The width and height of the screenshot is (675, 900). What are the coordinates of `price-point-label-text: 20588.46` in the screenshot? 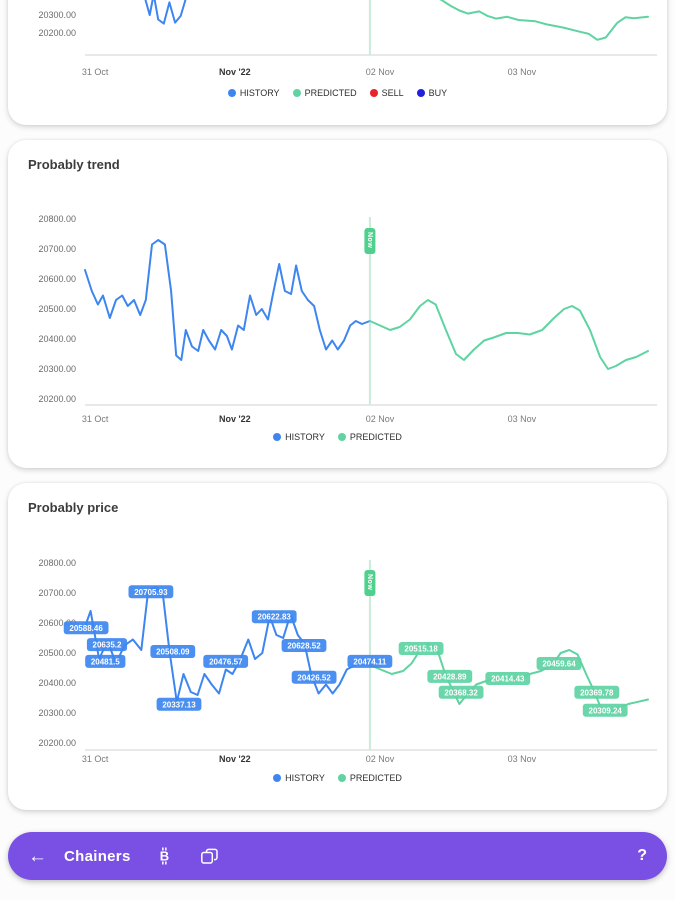 It's located at (86, 628).